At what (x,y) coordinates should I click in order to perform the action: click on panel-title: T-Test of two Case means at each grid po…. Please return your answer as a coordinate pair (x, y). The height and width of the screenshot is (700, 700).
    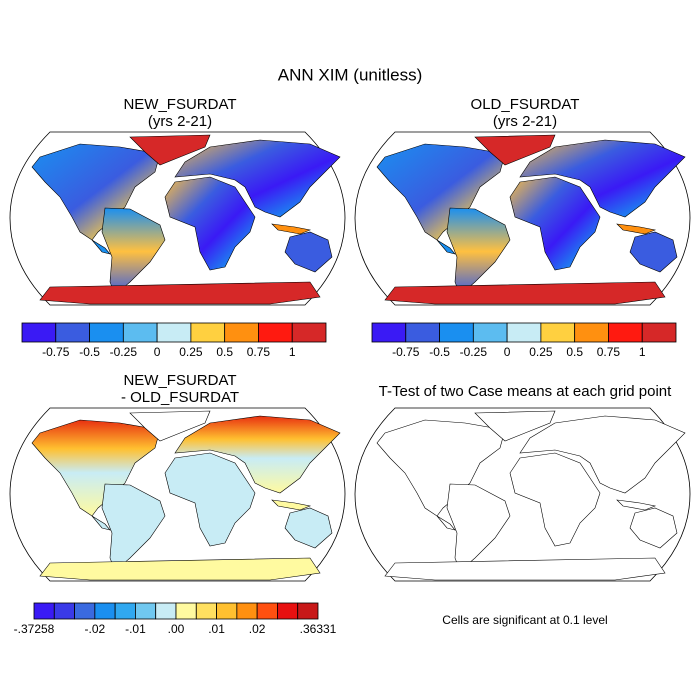
    Looking at the image, I should click on (525, 391).